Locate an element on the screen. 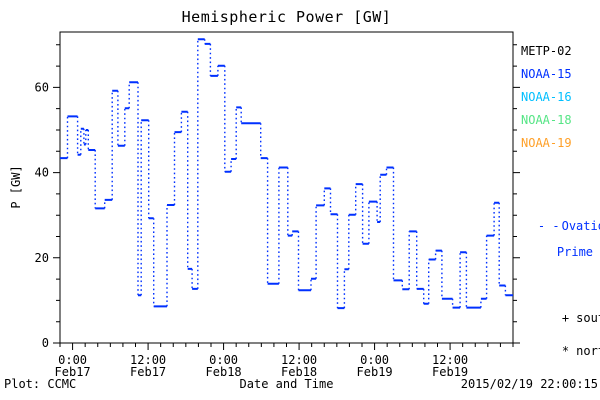  ovation-legend-line2: Prime HPI is located at coordinates (575, 252).